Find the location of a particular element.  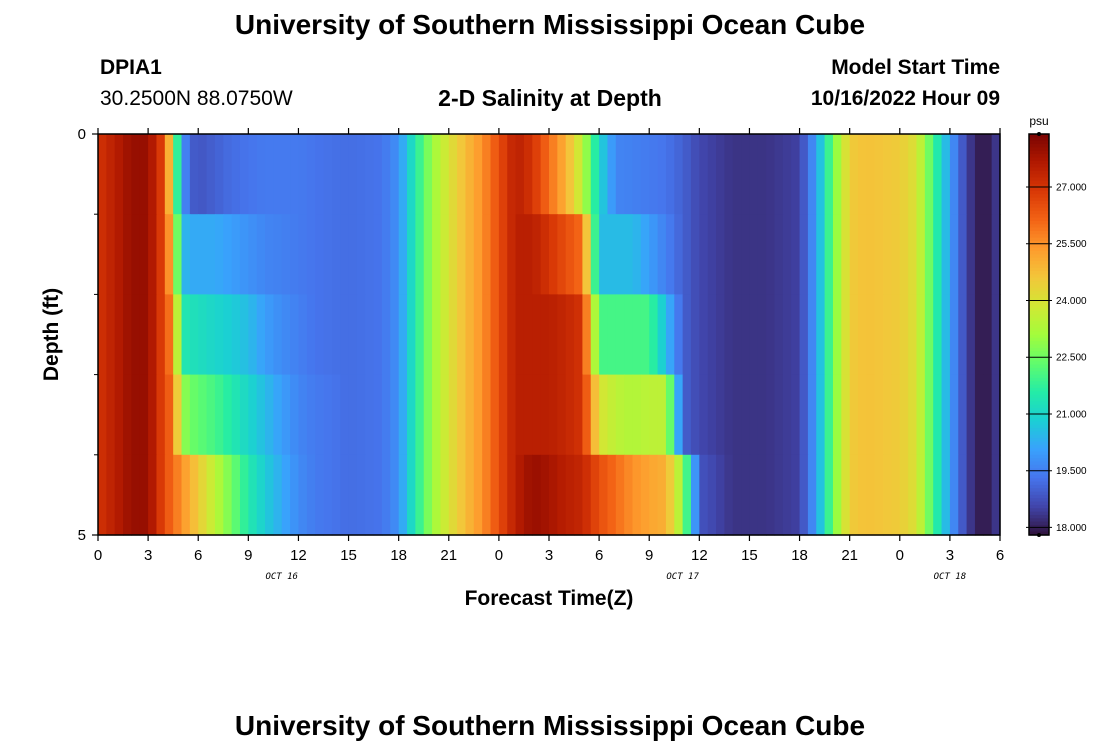

x-tick-label: 9 is located at coordinates (649, 555).